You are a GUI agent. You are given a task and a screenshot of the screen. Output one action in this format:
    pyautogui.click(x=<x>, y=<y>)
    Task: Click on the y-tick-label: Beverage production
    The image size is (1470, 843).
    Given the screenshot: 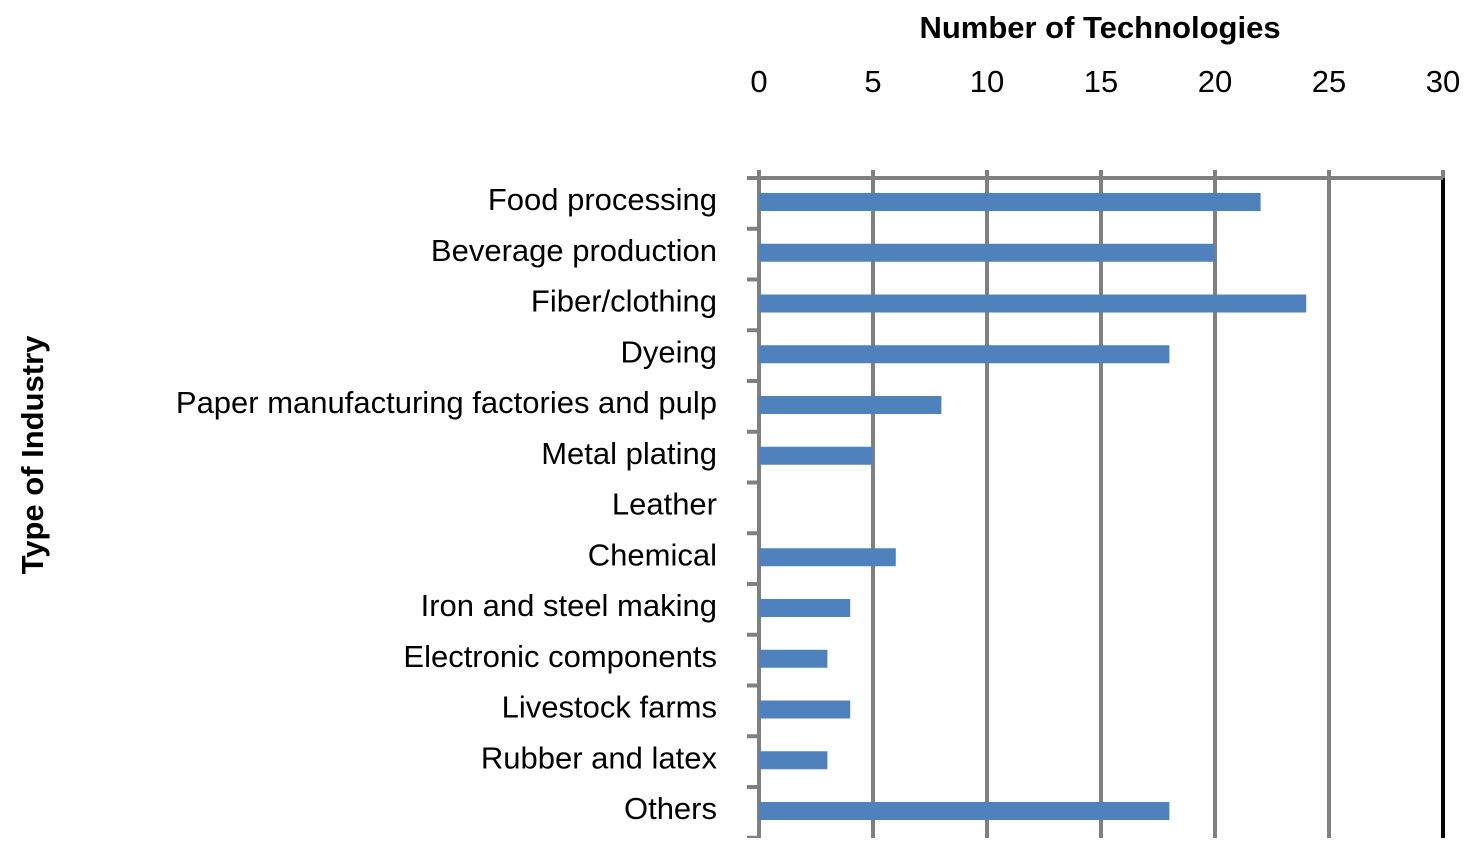 What is the action you would take?
    pyautogui.click(x=574, y=250)
    